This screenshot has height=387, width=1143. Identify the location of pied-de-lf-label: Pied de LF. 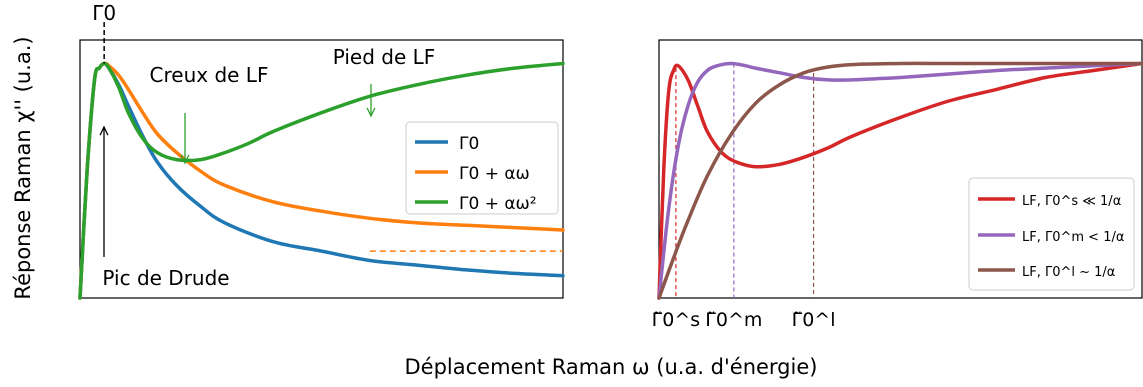
(384, 57).